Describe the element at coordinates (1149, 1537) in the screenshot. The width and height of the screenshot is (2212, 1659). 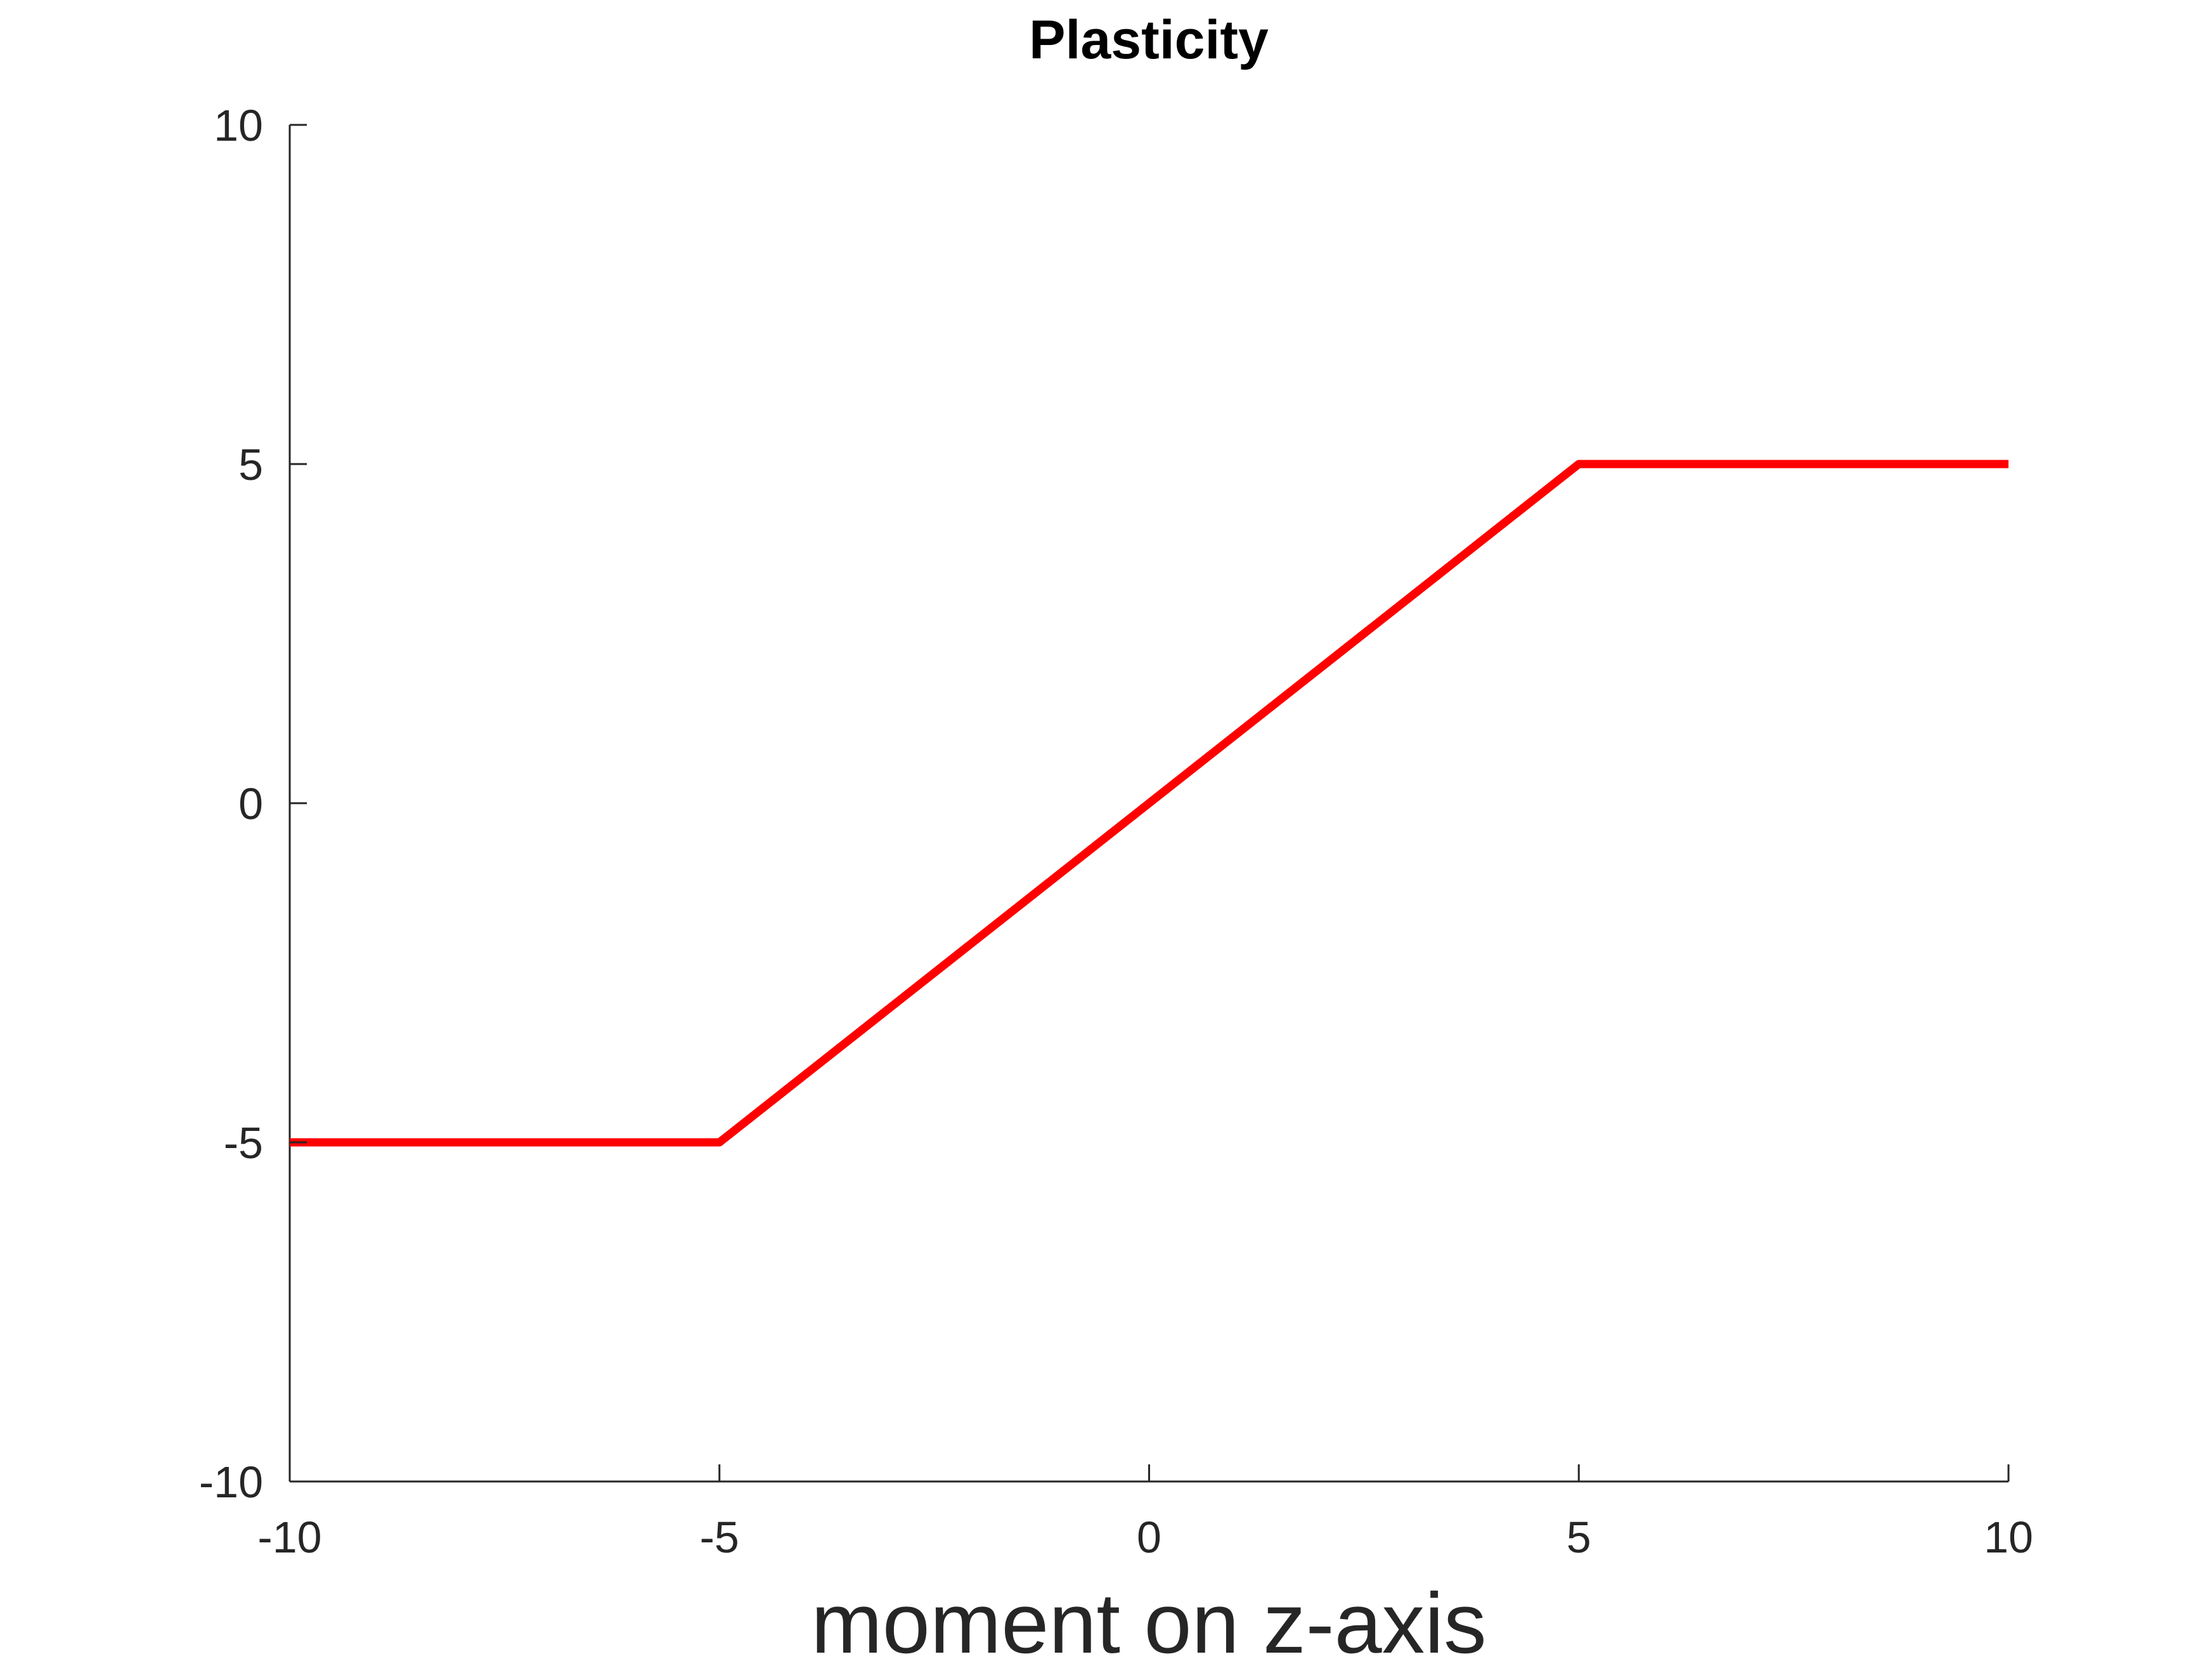
I see `x-tick-label: 0` at that location.